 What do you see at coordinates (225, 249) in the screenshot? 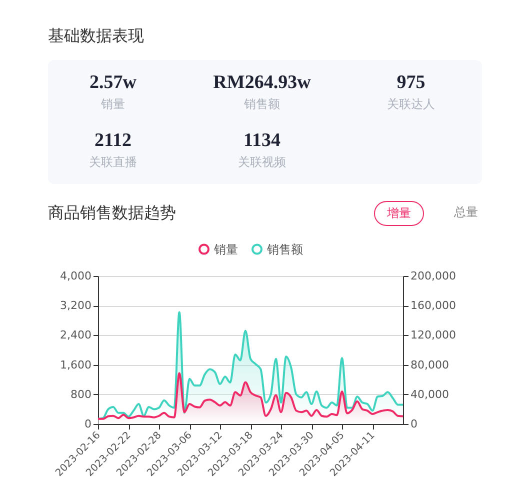
I see `legend-label: 销量` at bounding box center [225, 249].